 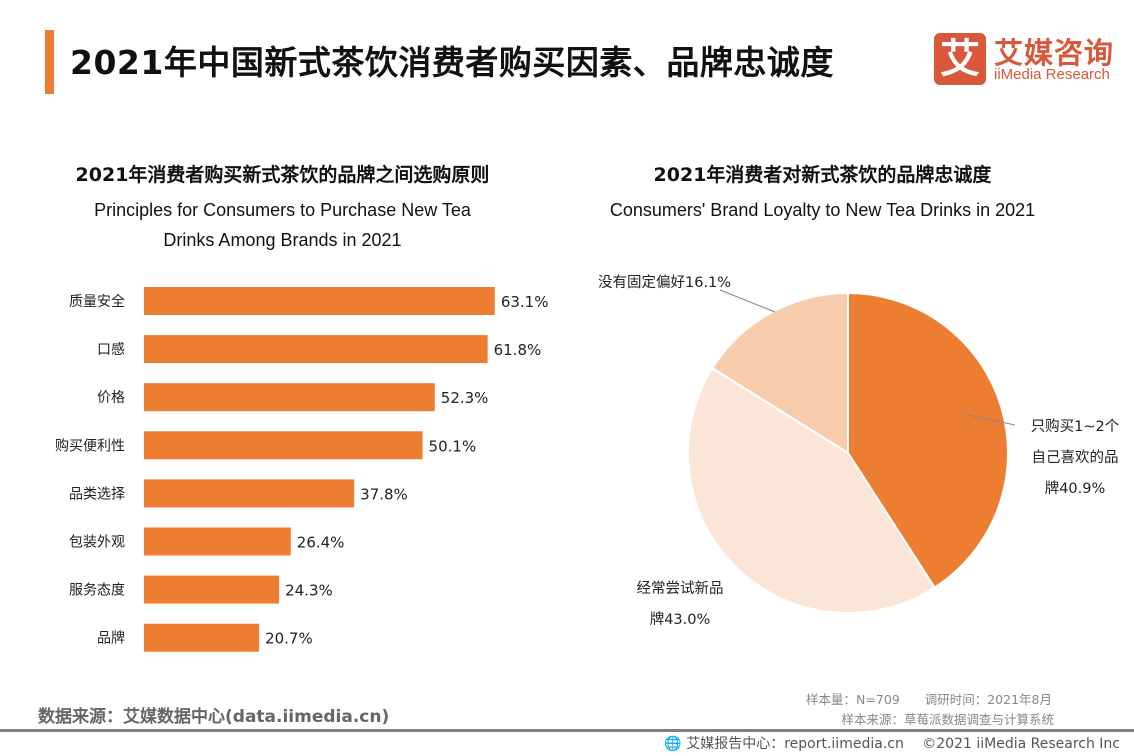 I want to click on category-label: 包装外观, so click(x=97, y=543).